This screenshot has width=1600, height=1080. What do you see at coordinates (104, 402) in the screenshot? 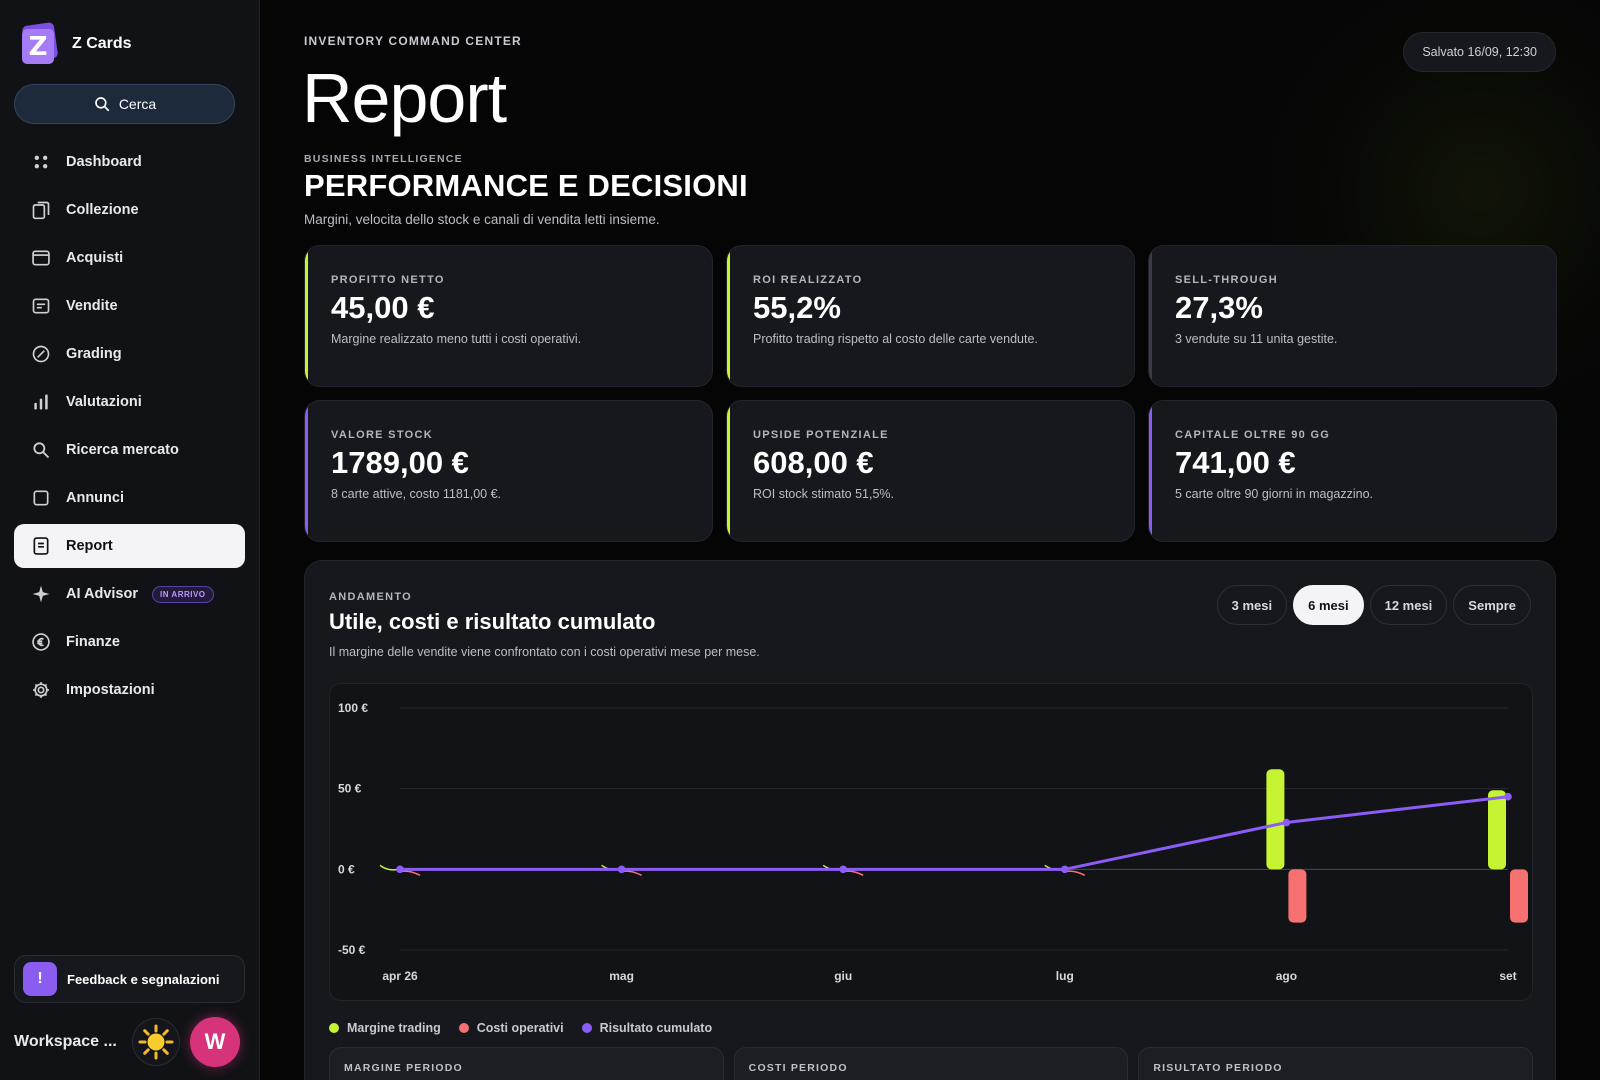
I see `sidebar-item-label: Valutazioni` at bounding box center [104, 402].